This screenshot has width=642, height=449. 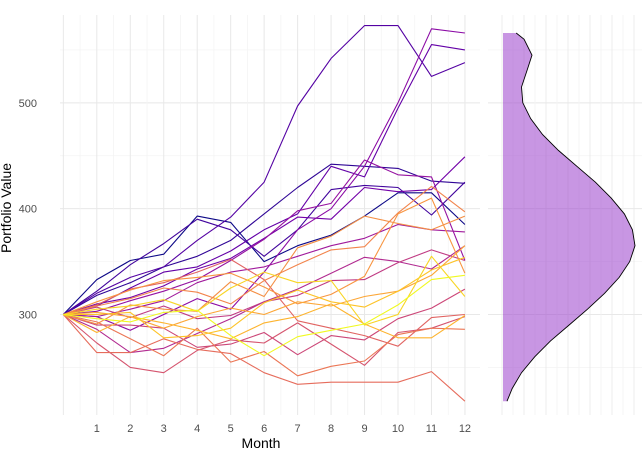 What do you see at coordinates (364, 429) in the screenshot?
I see `x-tick-label: 9` at bounding box center [364, 429].